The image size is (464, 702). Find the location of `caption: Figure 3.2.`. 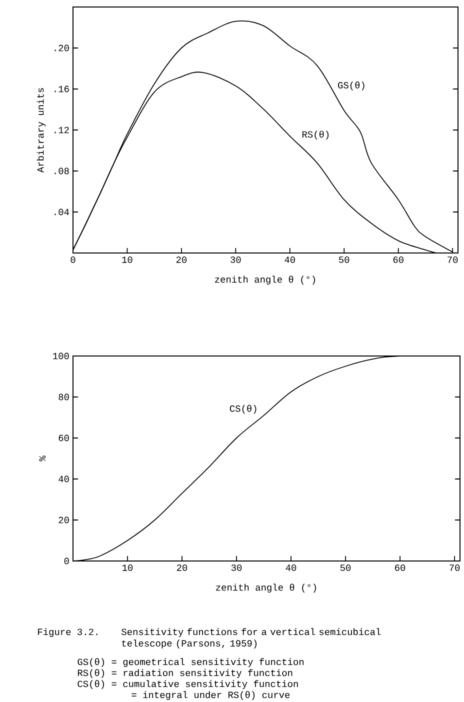

caption: Figure 3.2. is located at coordinates (68, 632).